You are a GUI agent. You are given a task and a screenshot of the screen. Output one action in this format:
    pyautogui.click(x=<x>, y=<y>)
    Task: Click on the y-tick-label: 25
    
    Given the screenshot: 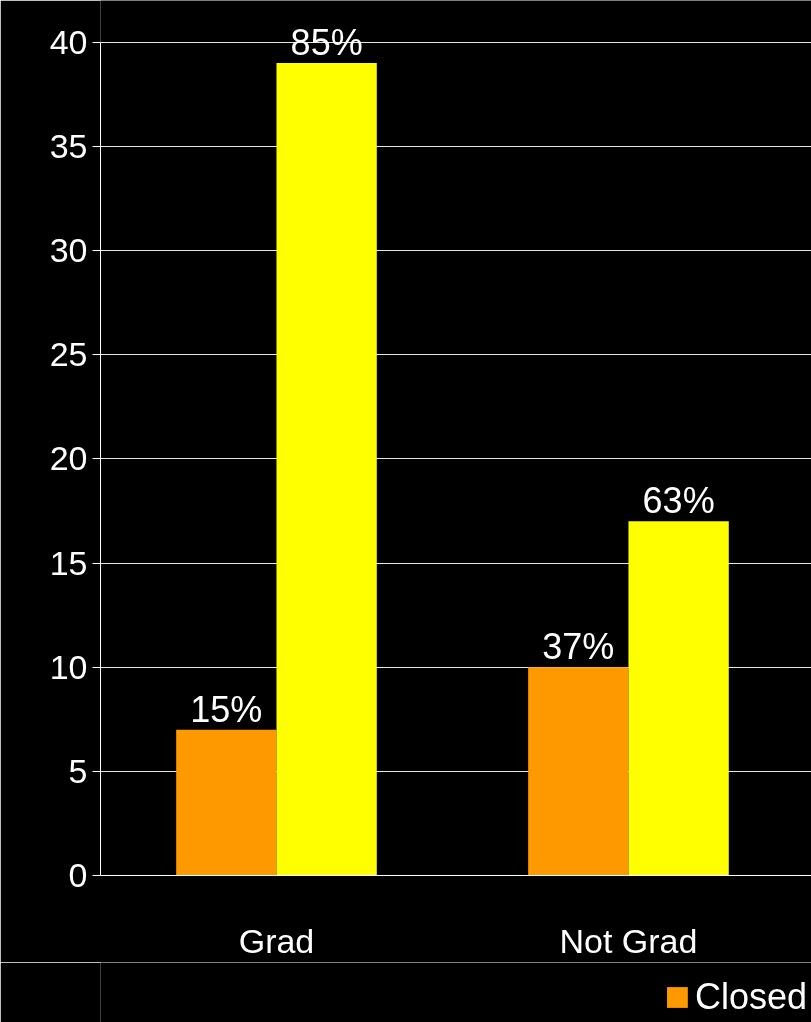 What is the action you would take?
    pyautogui.click(x=68, y=354)
    